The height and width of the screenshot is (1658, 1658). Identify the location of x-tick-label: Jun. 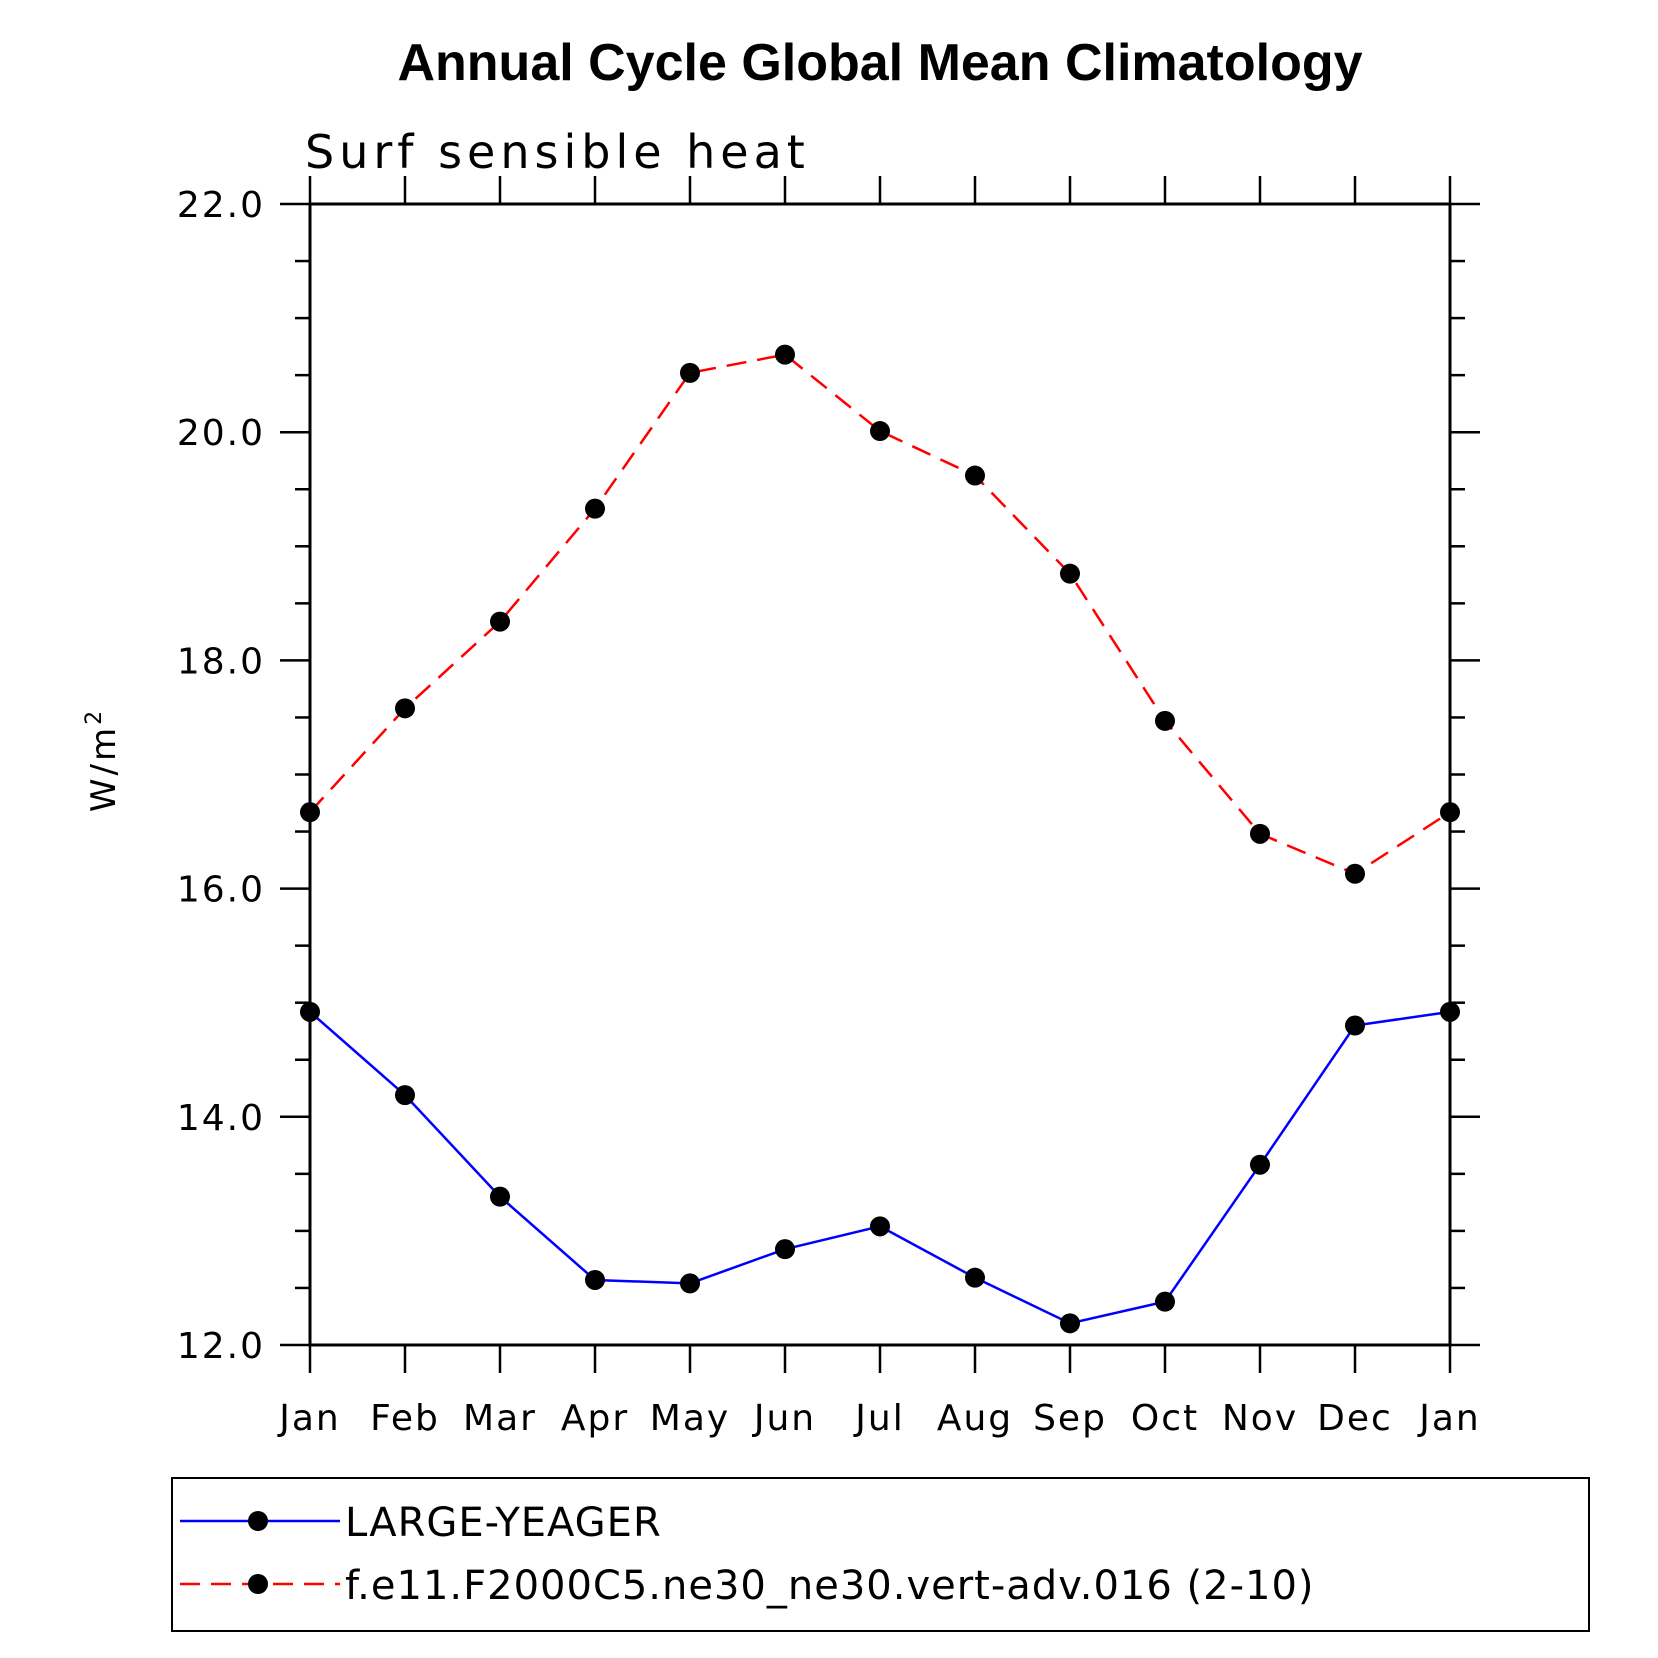
(784, 1418).